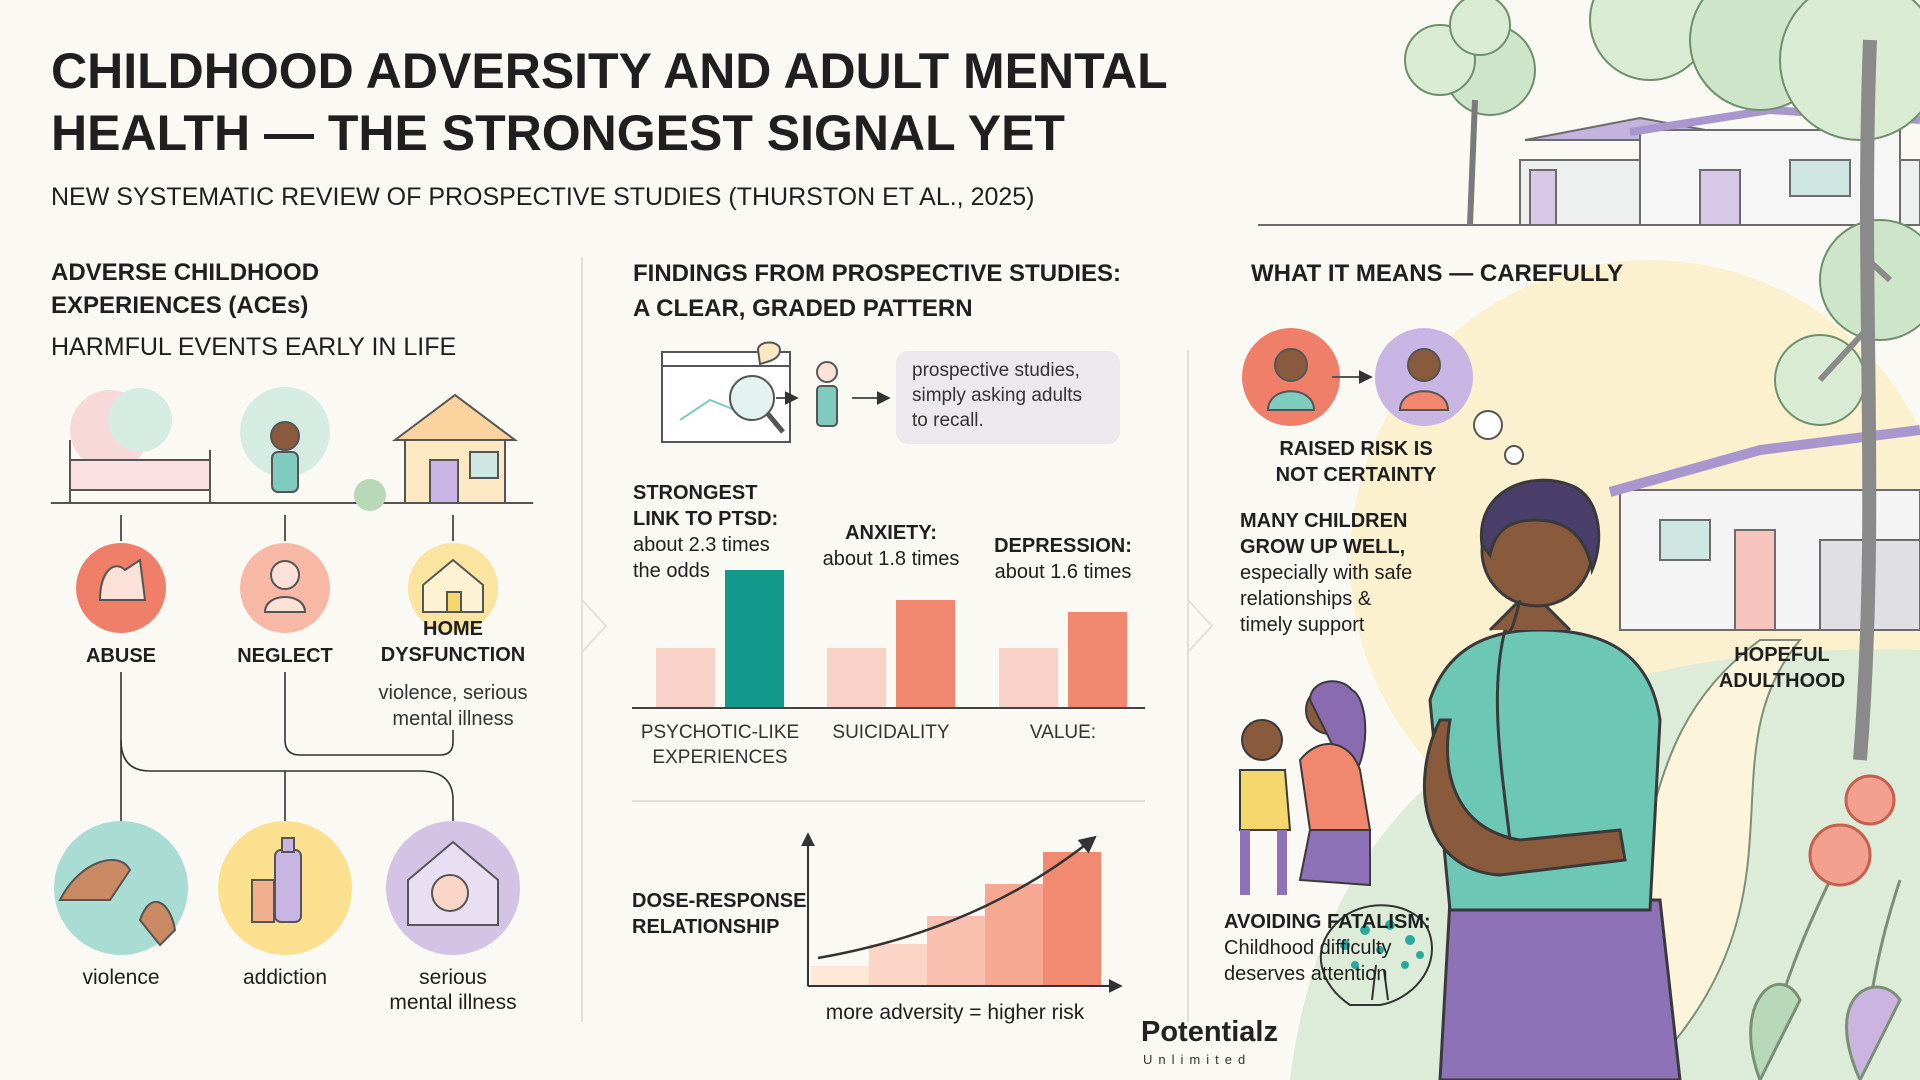 The width and height of the screenshot is (1920, 1080). I want to click on heading-line: EXPERIENCES (ACEs), so click(180, 305).